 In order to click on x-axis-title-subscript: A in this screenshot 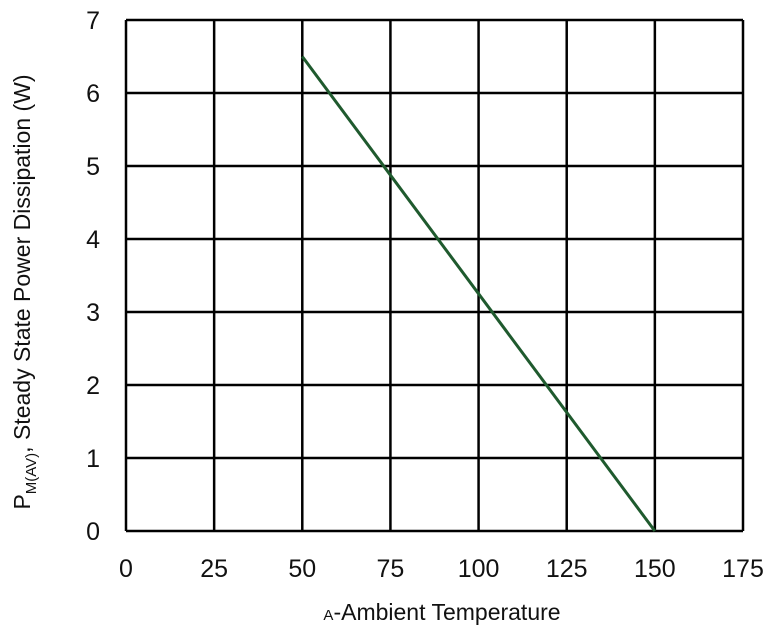, I will do `click(328, 615)`.